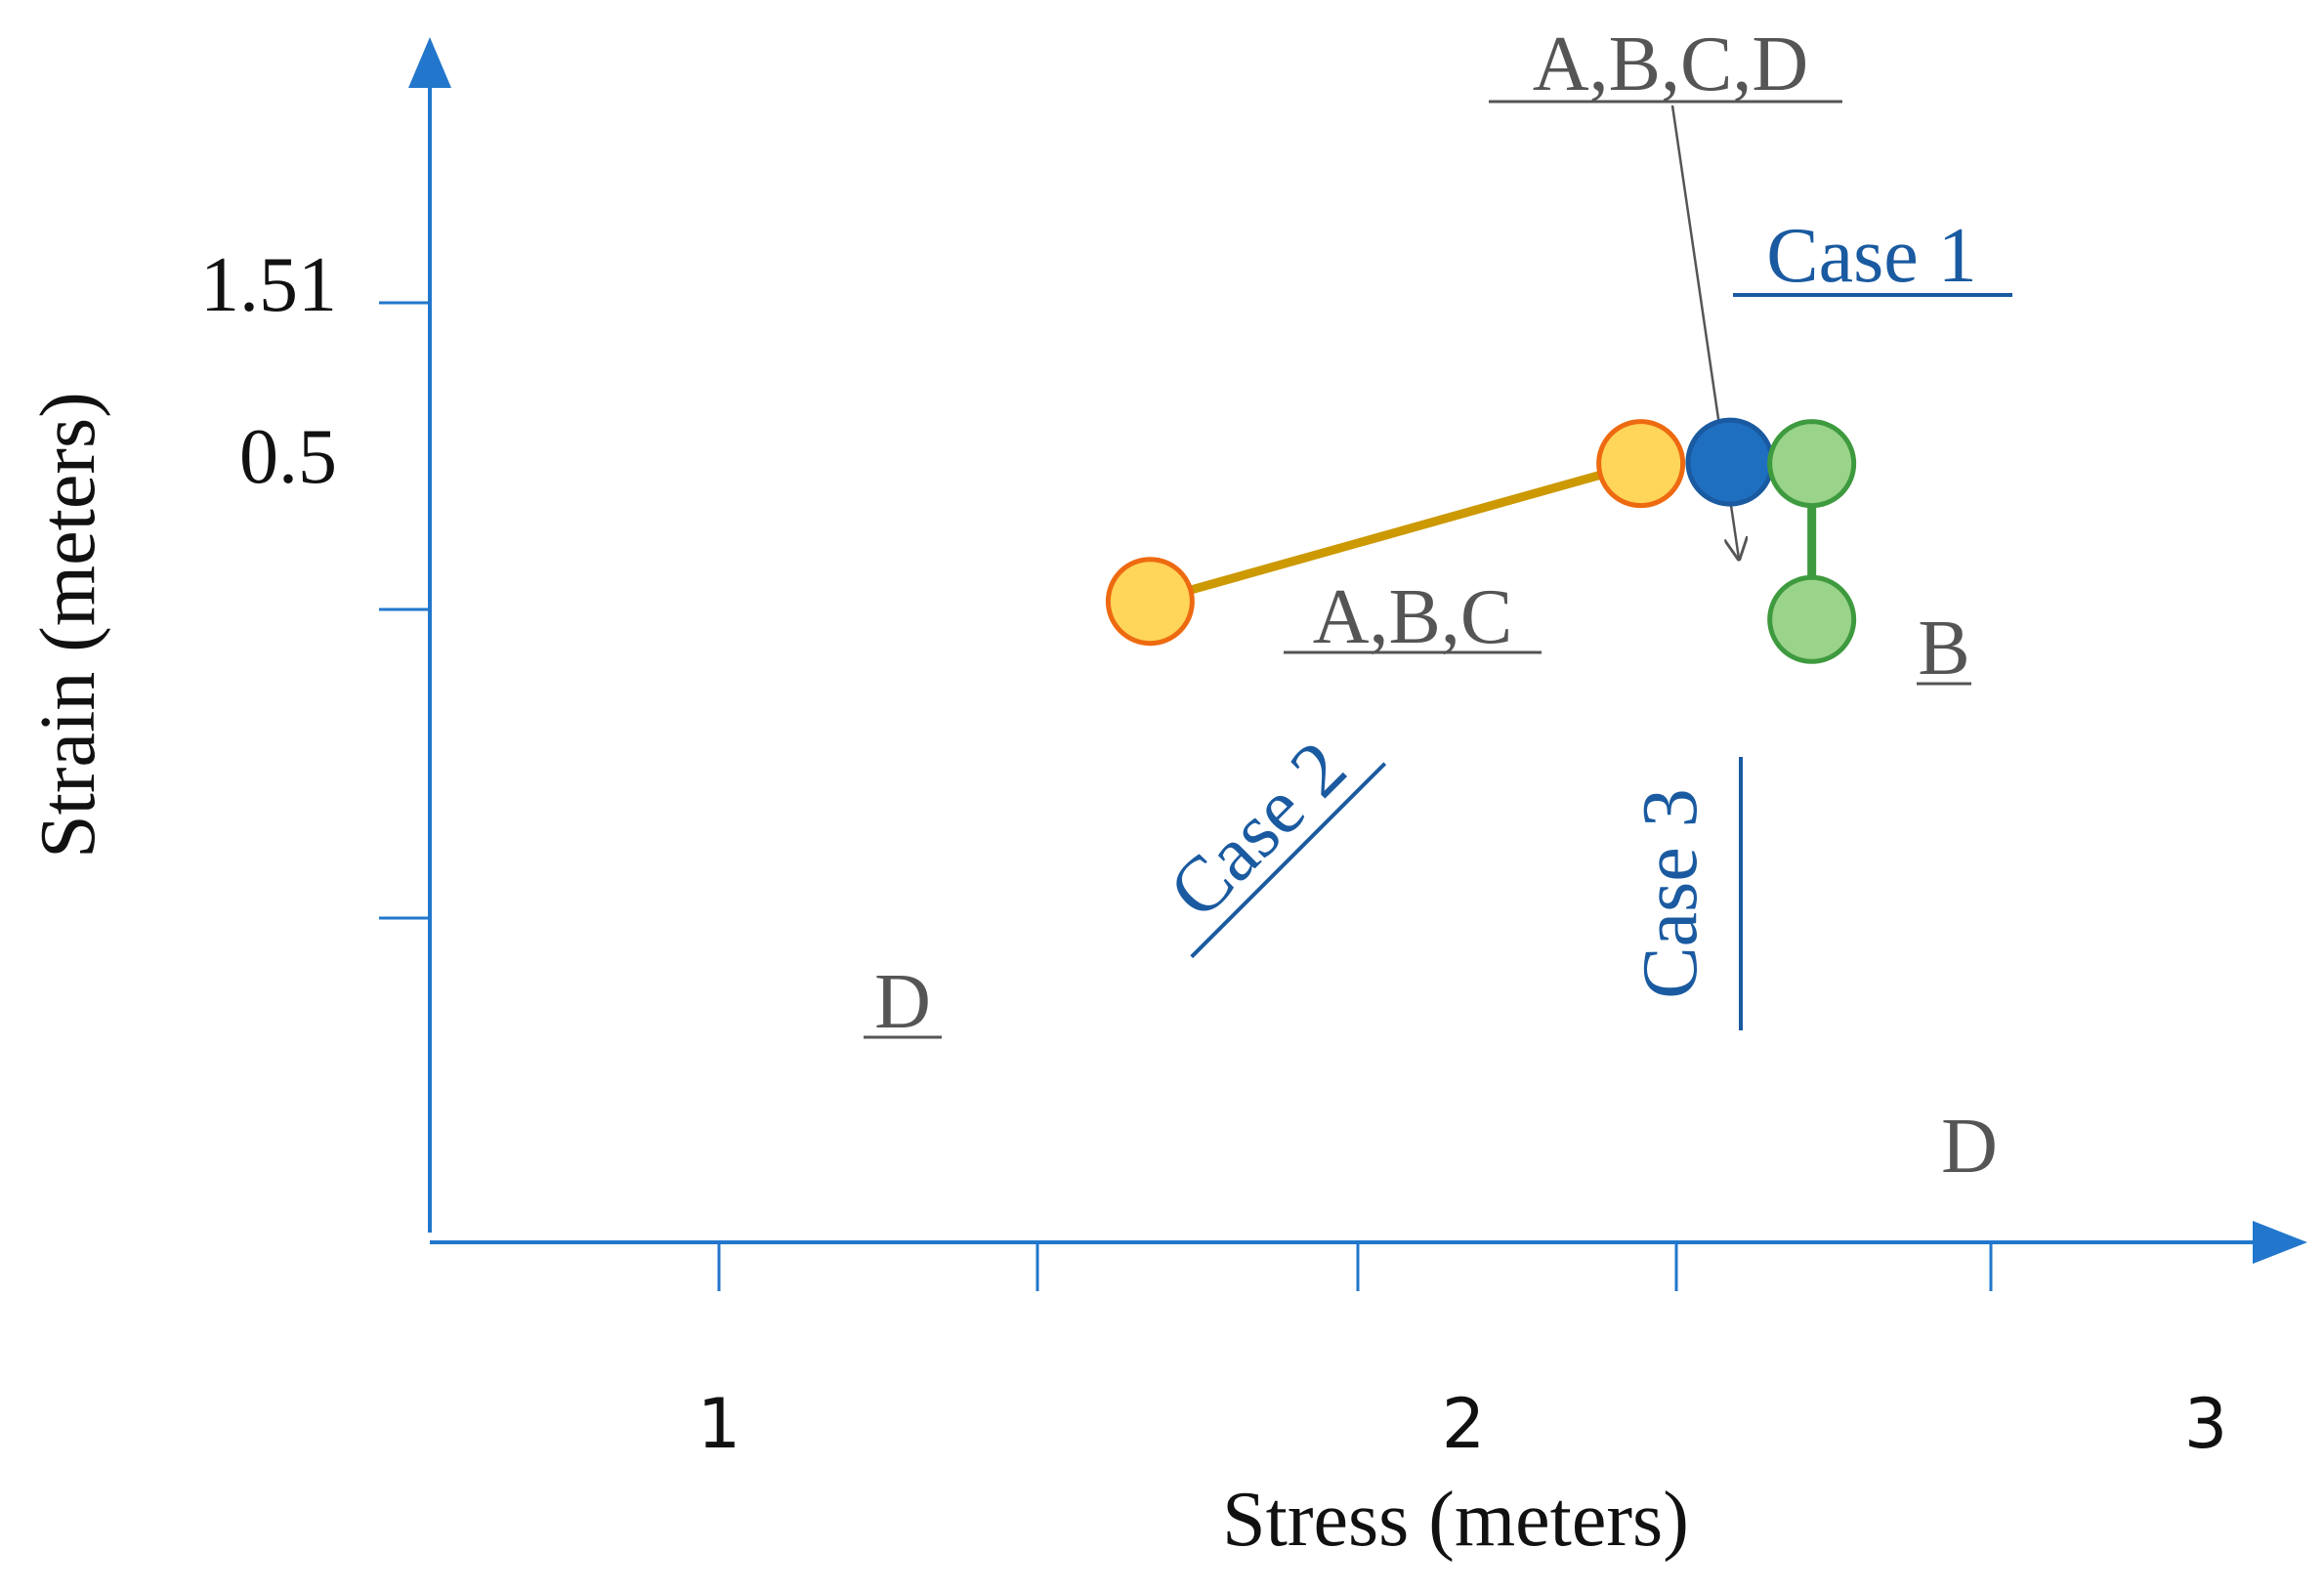 The height and width of the screenshot is (1591, 2324). Describe the element at coordinates (1670, 64) in the screenshot. I see `point-label-abcd: A,B,C,D` at that location.